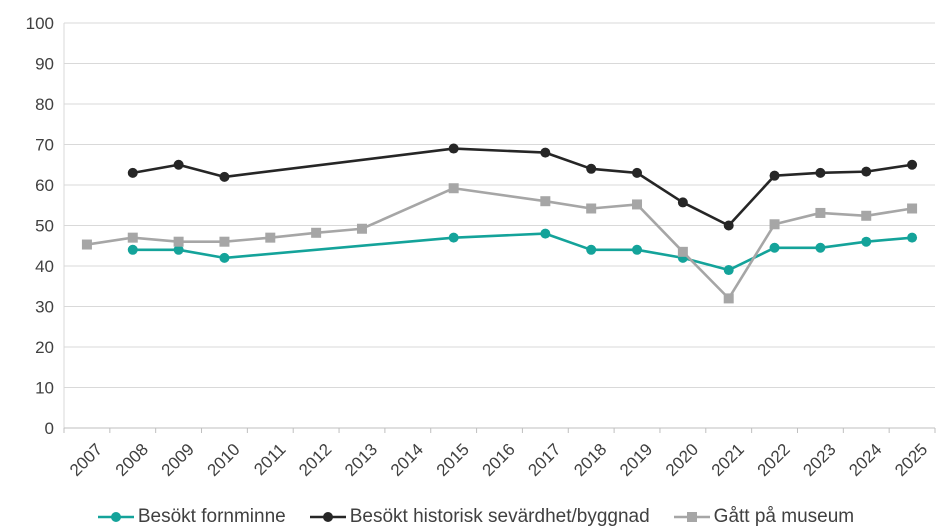 This screenshot has width=950, height=530. Describe the element at coordinates (407, 460) in the screenshot. I see `x-tick-label: 2014` at that location.